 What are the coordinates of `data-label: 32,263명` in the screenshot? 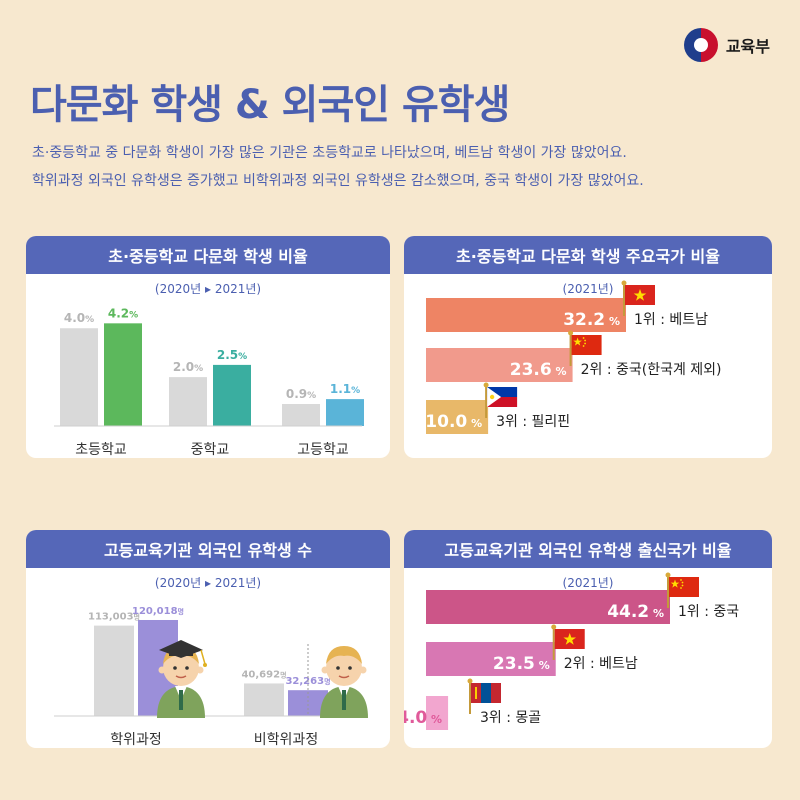 It's located at (307, 681).